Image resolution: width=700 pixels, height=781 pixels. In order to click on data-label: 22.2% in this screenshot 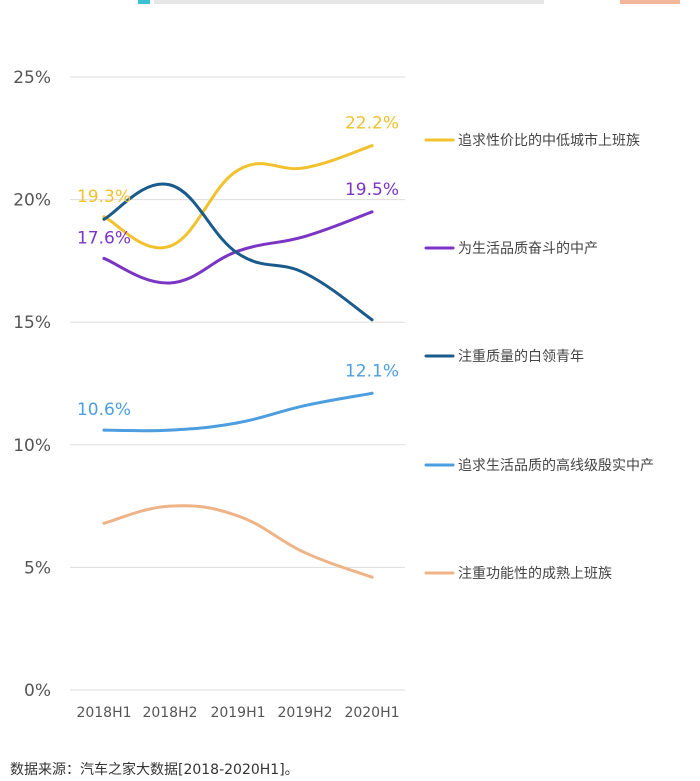, I will do `click(372, 124)`.